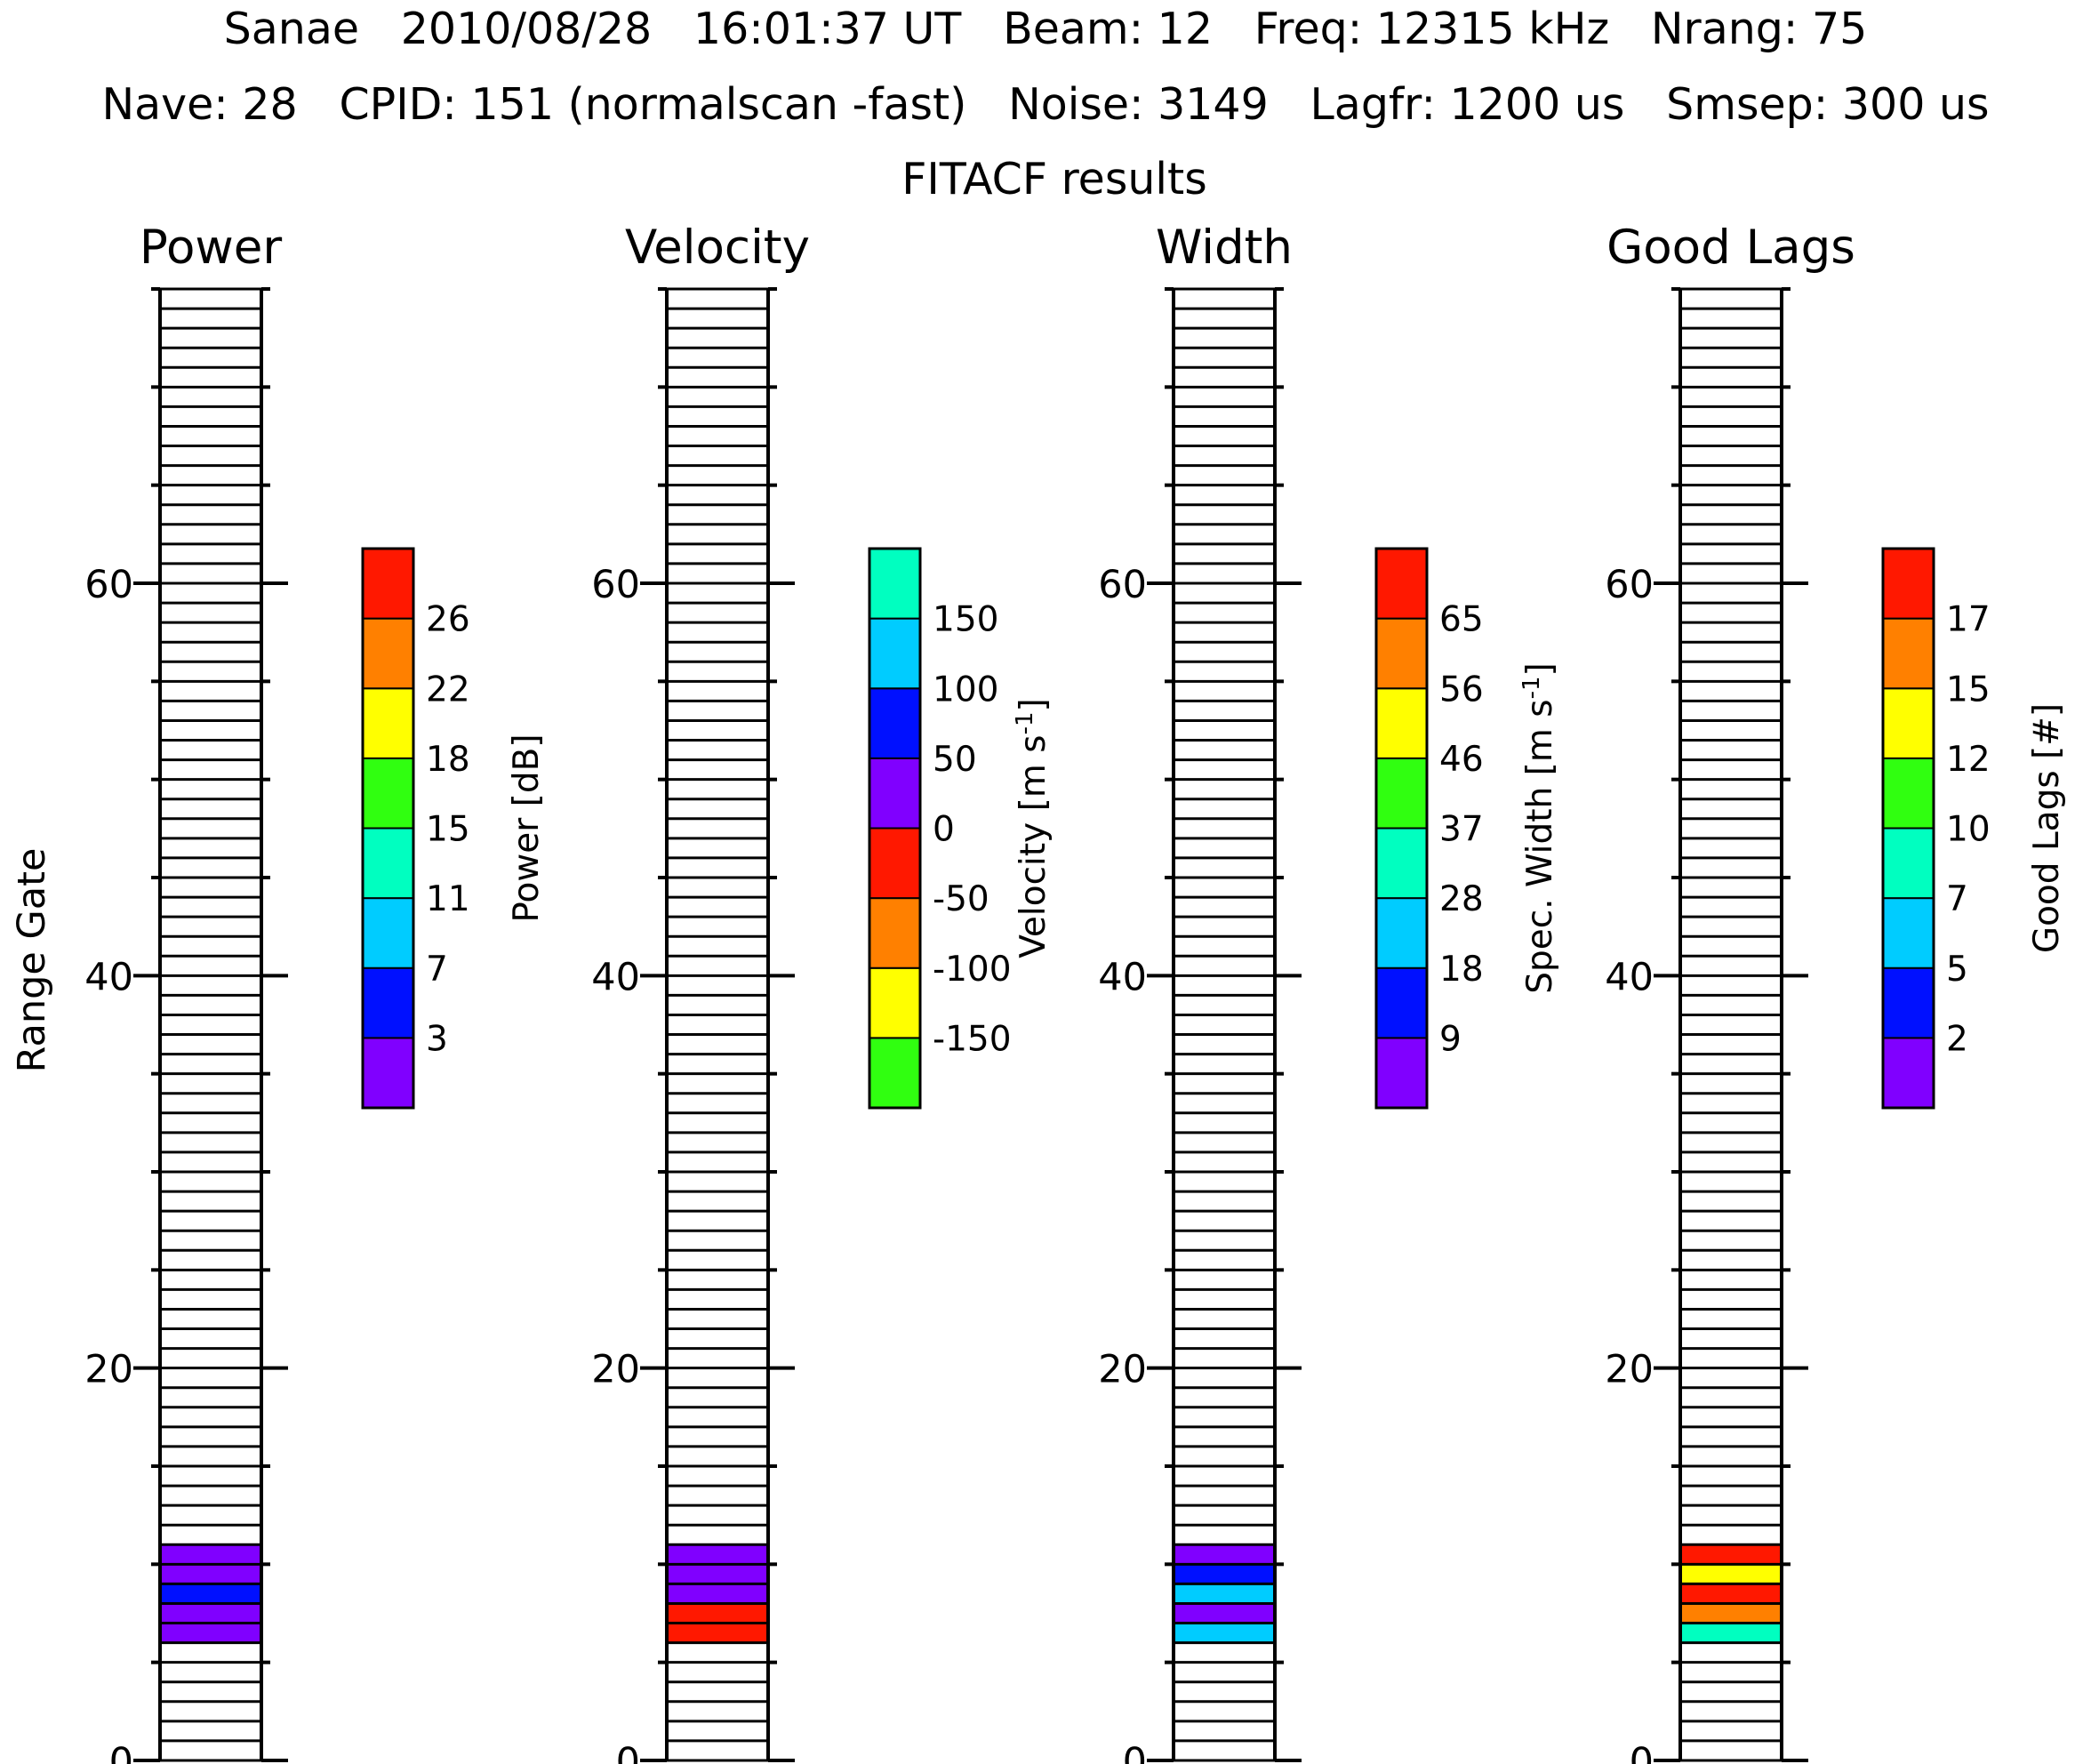 The height and width of the screenshot is (1764, 2091). I want to click on colorbar-tick-label: 10, so click(1968, 830).